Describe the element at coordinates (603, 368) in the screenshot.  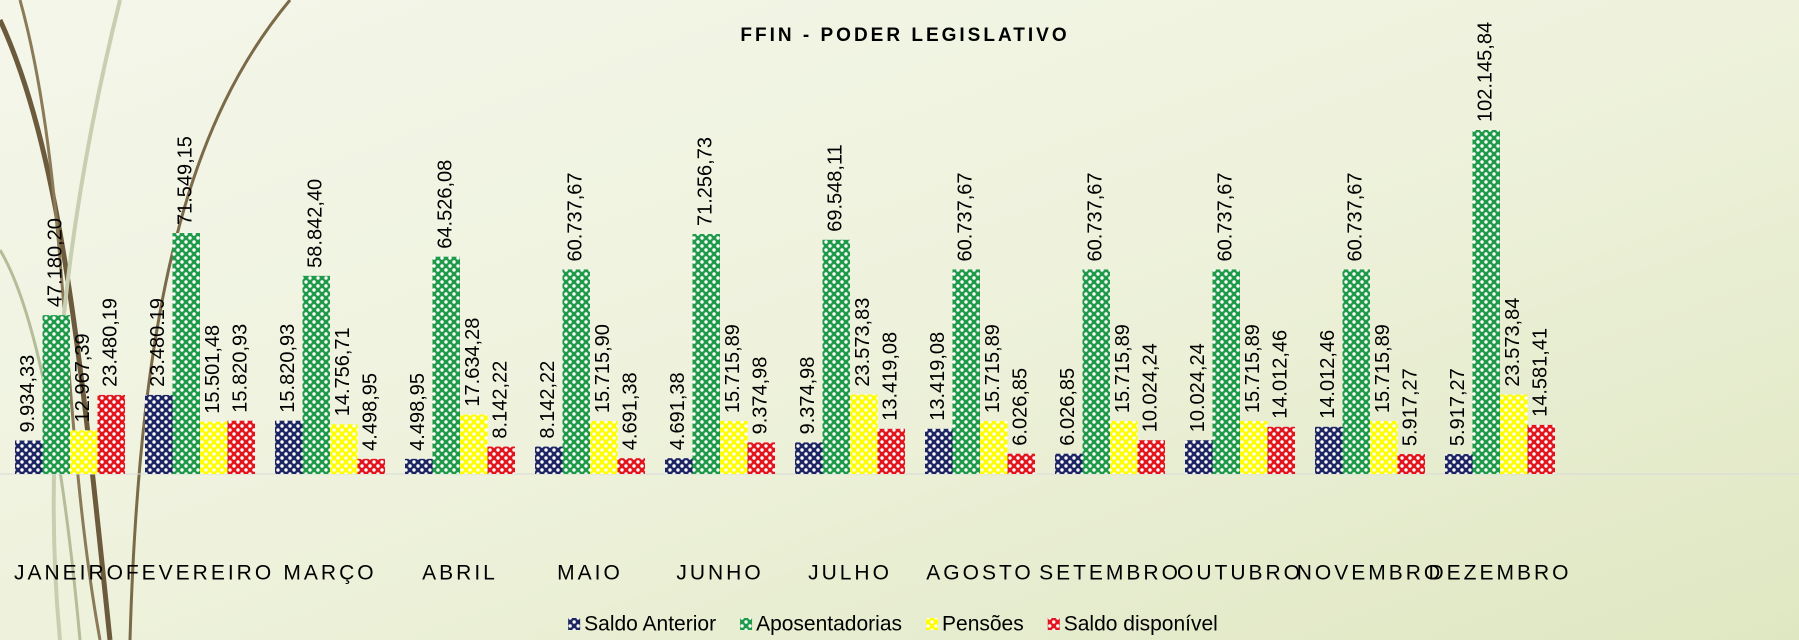
I see `value-label: 15.715,90` at that location.